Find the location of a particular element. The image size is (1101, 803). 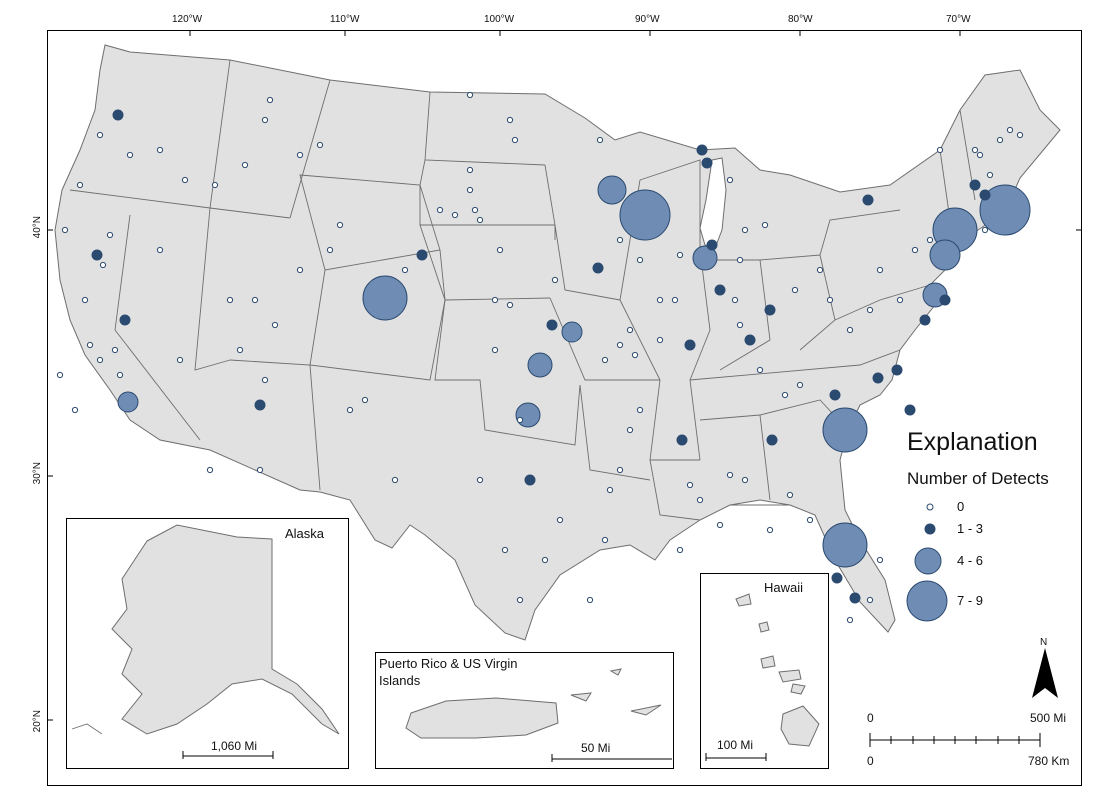

puerto-rico-scale-label: 50 Mi is located at coordinates (596, 748).